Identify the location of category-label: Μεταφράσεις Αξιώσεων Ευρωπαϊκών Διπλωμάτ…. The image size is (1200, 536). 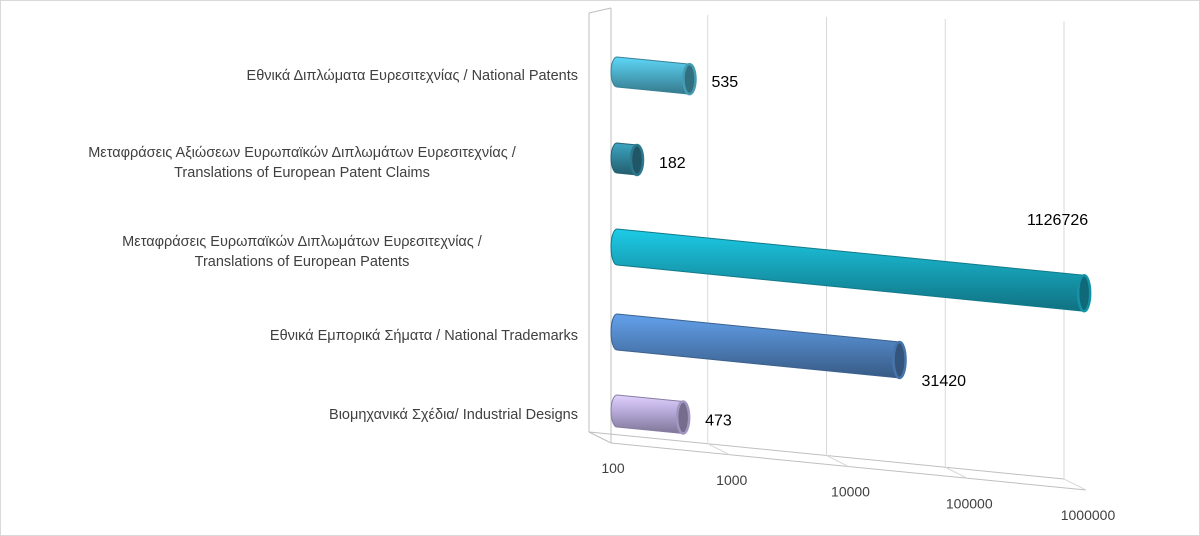
(302, 153).